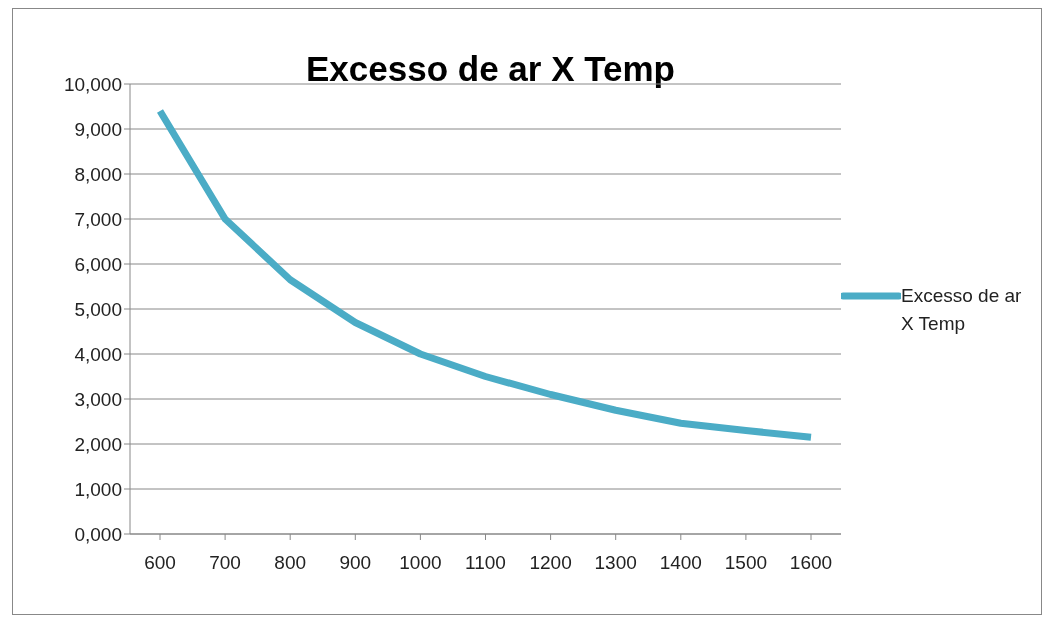 This screenshot has height=623, width=1046. What do you see at coordinates (98, 174) in the screenshot?
I see `y-tick-label: 8,000` at bounding box center [98, 174].